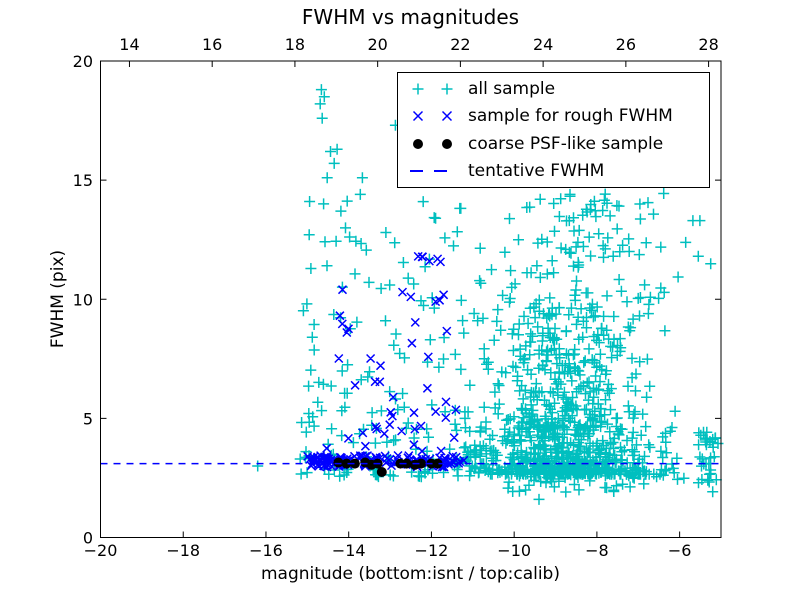  What do you see at coordinates (708, 44) in the screenshot?
I see `top-tick-label: 28` at bounding box center [708, 44].